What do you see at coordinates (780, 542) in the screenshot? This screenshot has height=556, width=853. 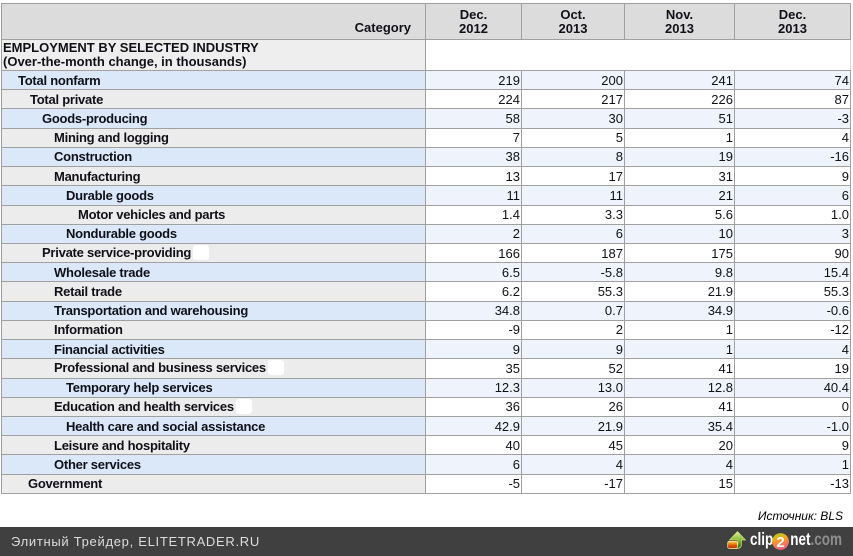 I see `svg-text: 2` at bounding box center [780, 542].